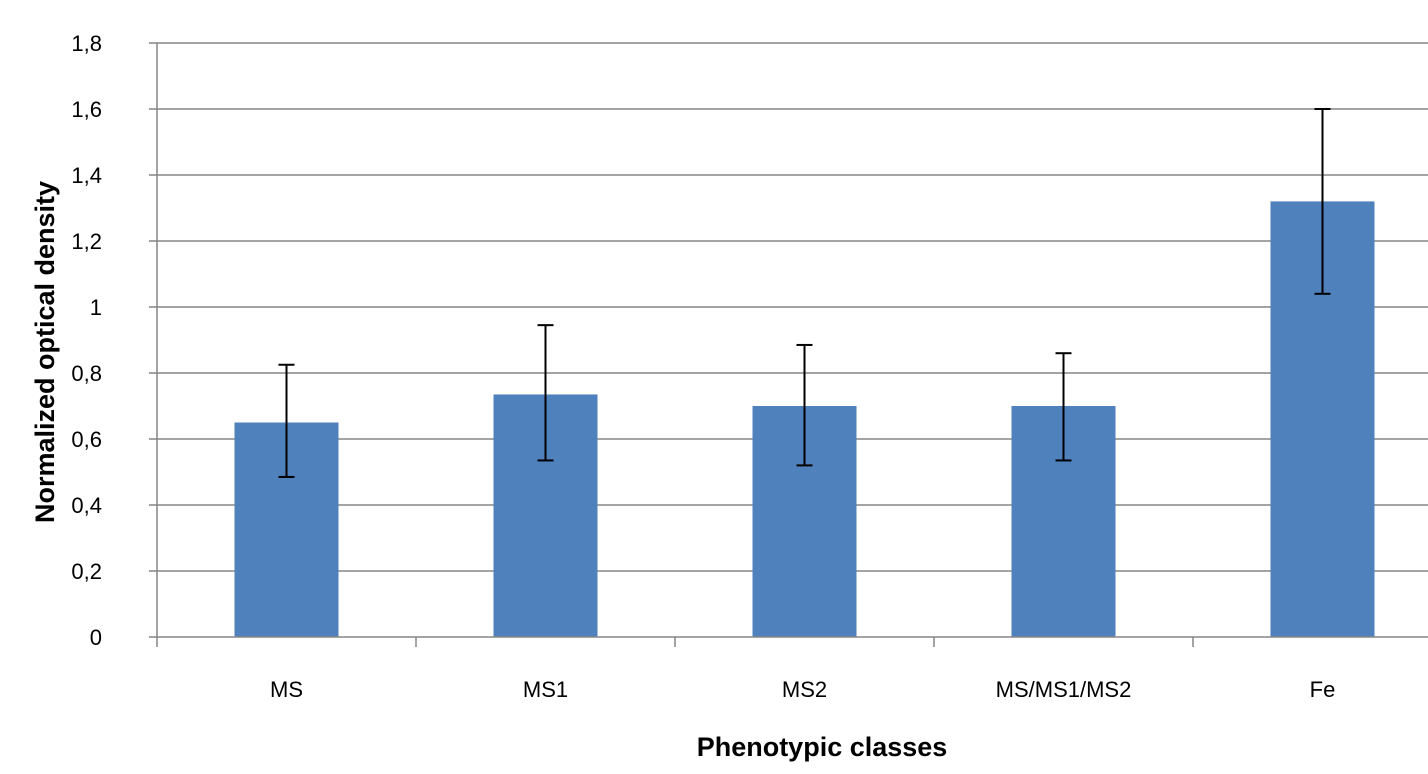 This screenshot has height=774, width=1428. I want to click on x-tick-labels: MS MS1 MS2 MS/MS1/MS2 Fe, so click(802, 689).